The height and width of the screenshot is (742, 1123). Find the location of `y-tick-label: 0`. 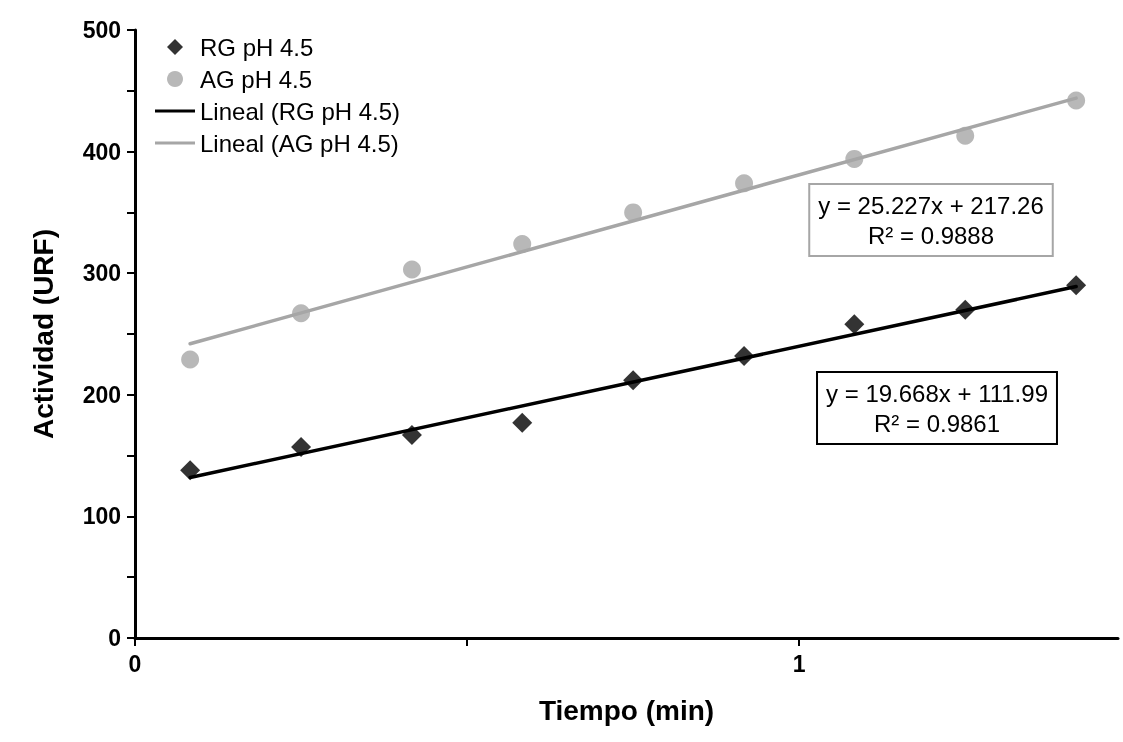

y-tick-label: 0 is located at coordinates (114, 638).